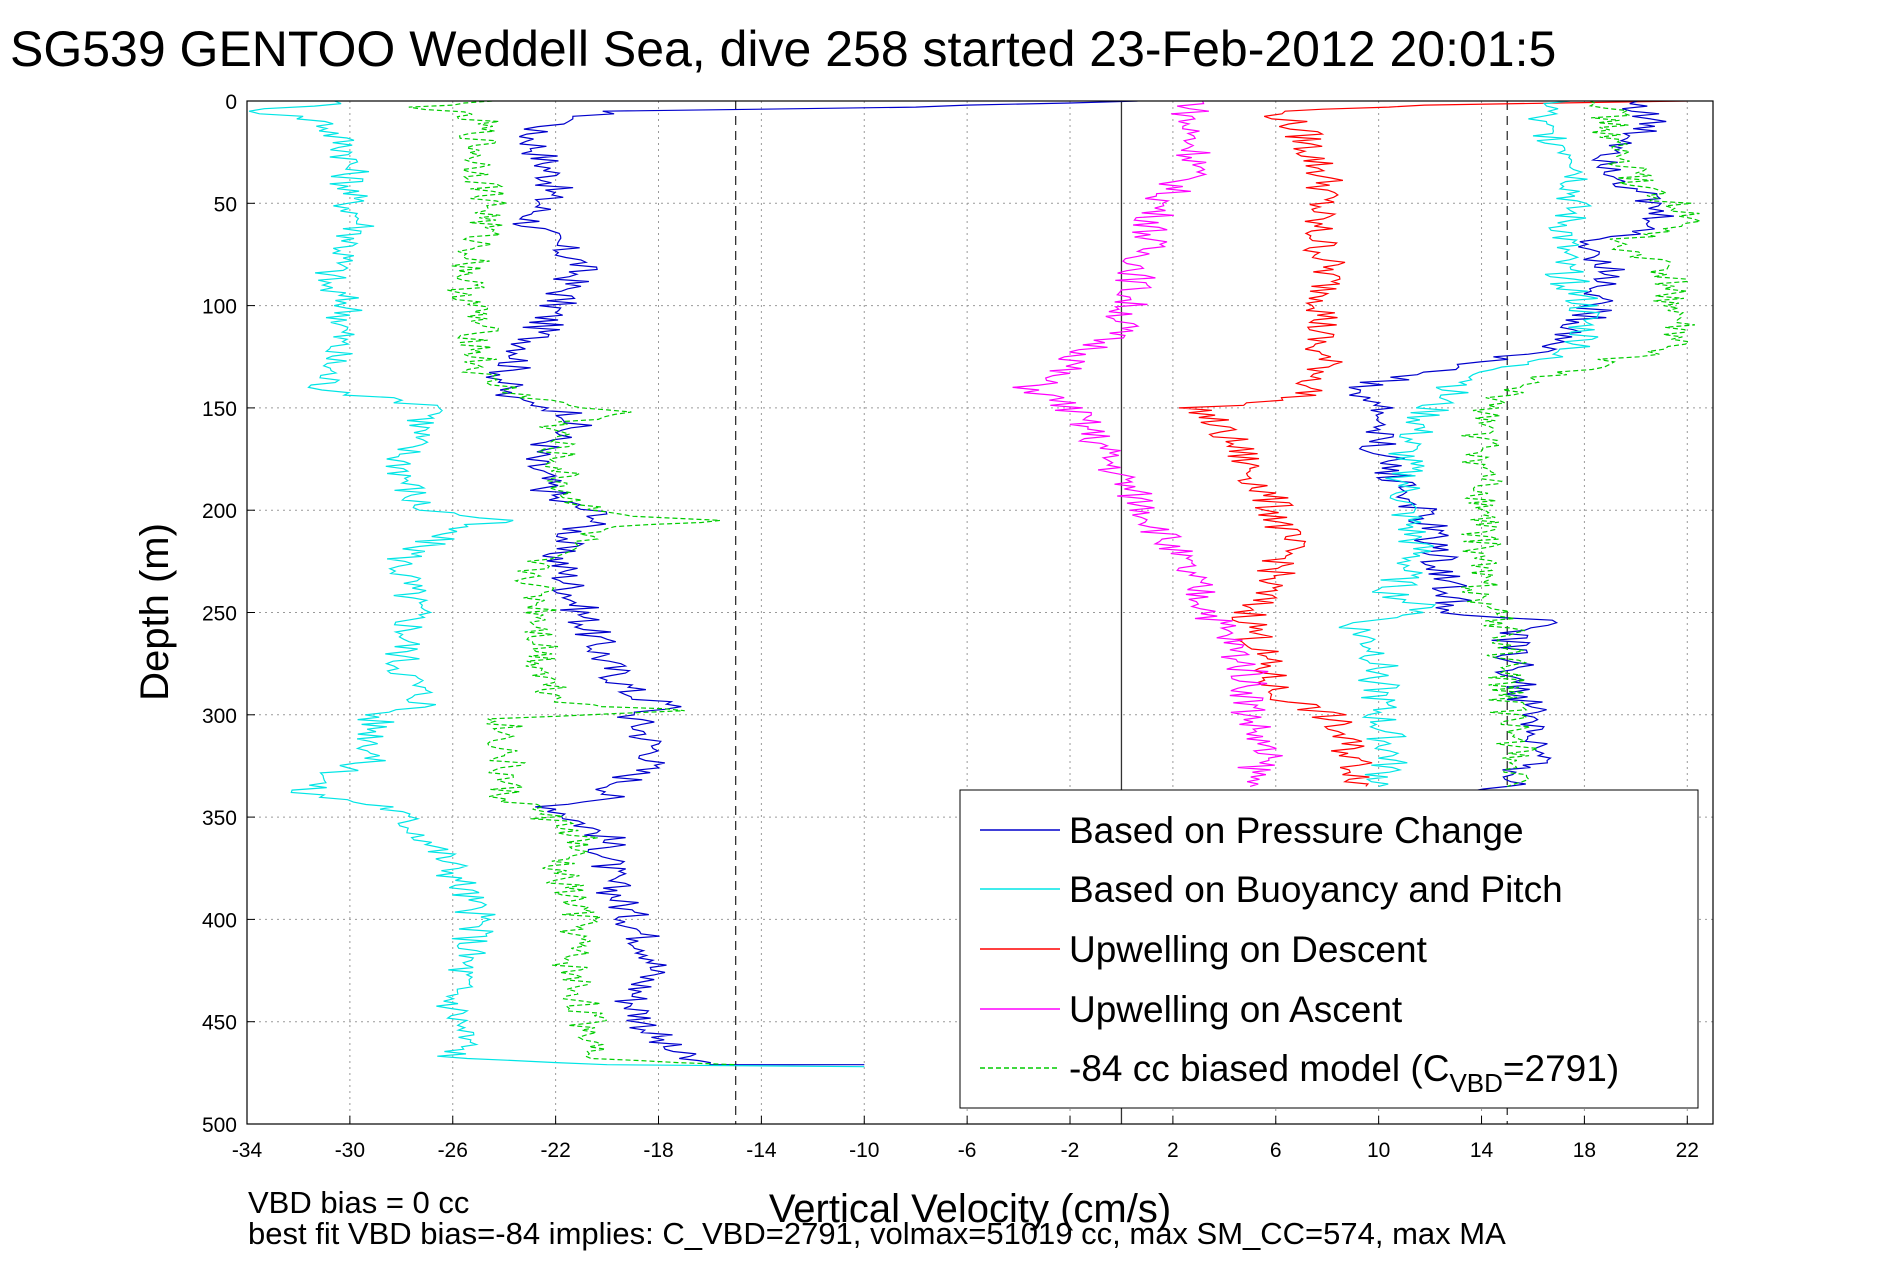  What do you see at coordinates (219, 409) in the screenshot?
I see `y-tick-label: 150` at bounding box center [219, 409].